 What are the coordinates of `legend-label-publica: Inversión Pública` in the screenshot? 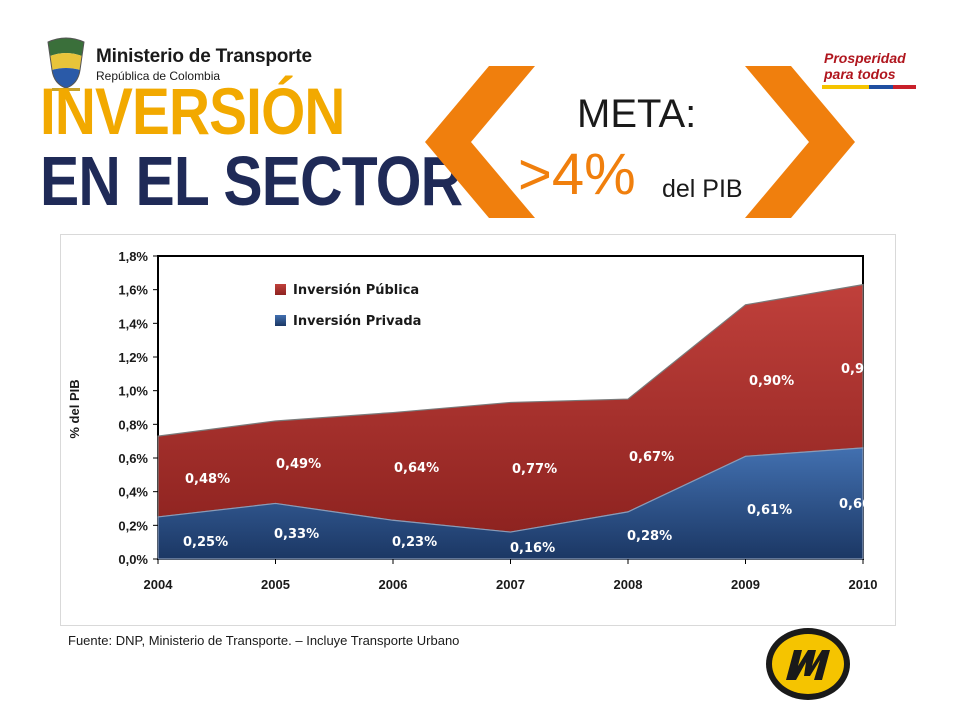 It's located at (356, 290).